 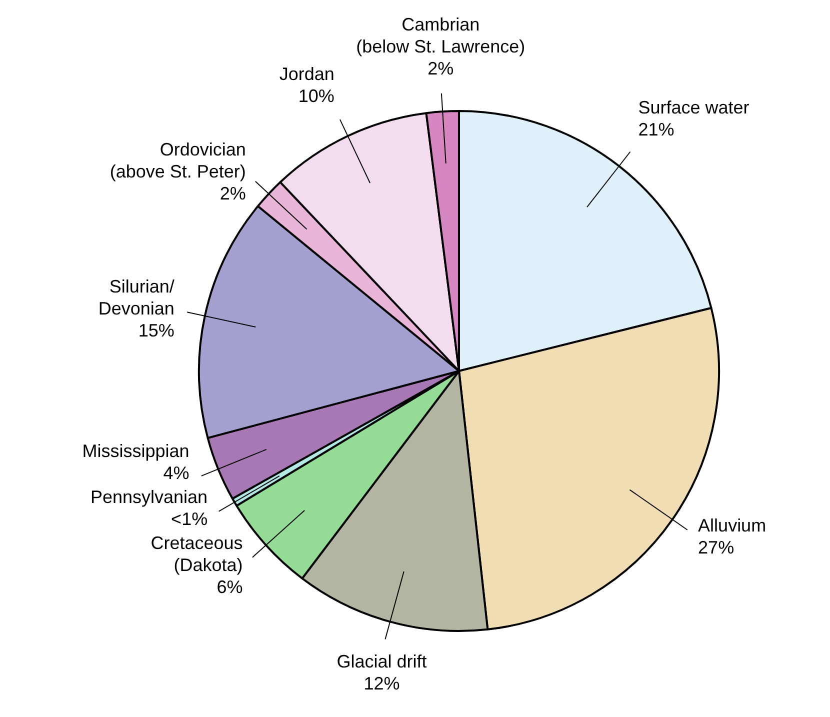 What do you see at coordinates (316, 96) in the screenshot?
I see `data-label: 10%` at bounding box center [316, 96].